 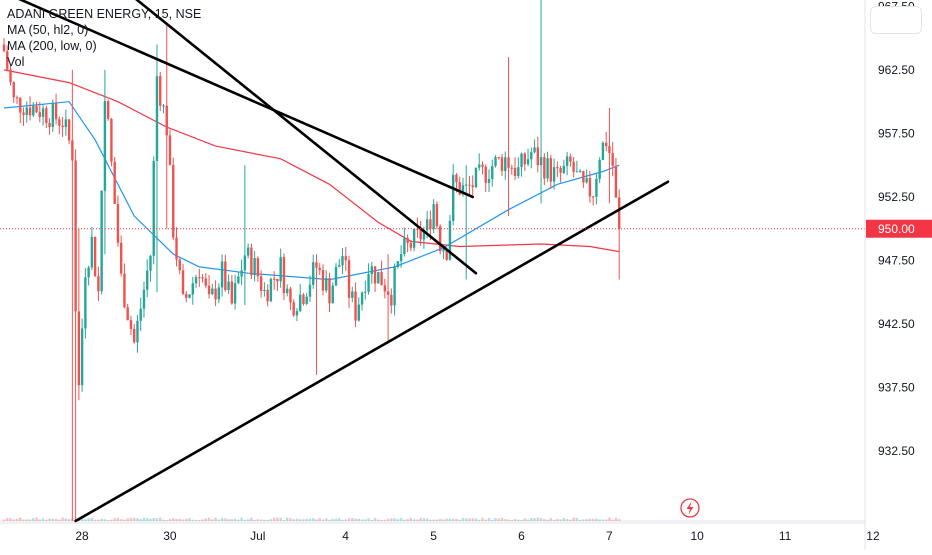 What do you see at coordinates (896, 133) in the screenshot?
I see `y-tick-label: 957.50` at bounding box center [896, 133].